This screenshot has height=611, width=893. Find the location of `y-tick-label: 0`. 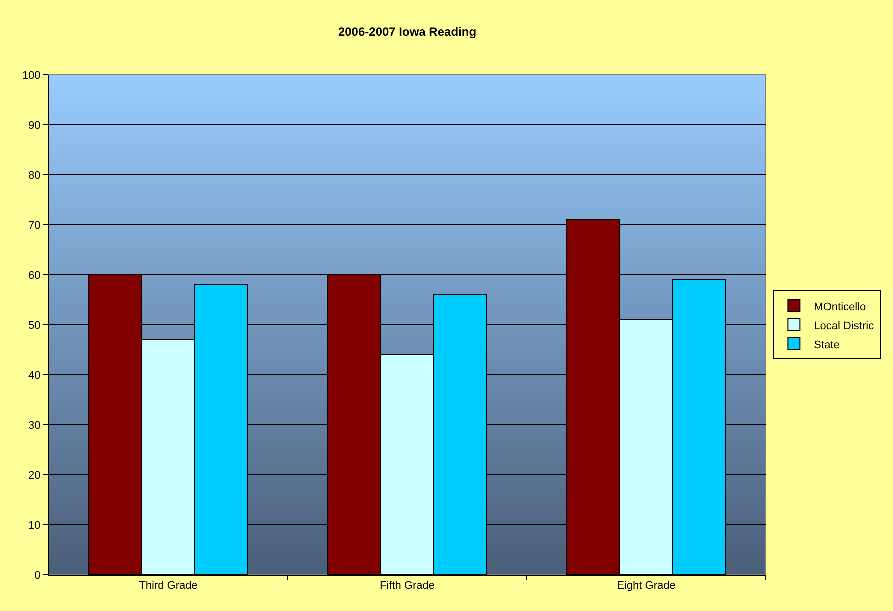

y-tick-label: 0 is located at coordinates (37, 576).